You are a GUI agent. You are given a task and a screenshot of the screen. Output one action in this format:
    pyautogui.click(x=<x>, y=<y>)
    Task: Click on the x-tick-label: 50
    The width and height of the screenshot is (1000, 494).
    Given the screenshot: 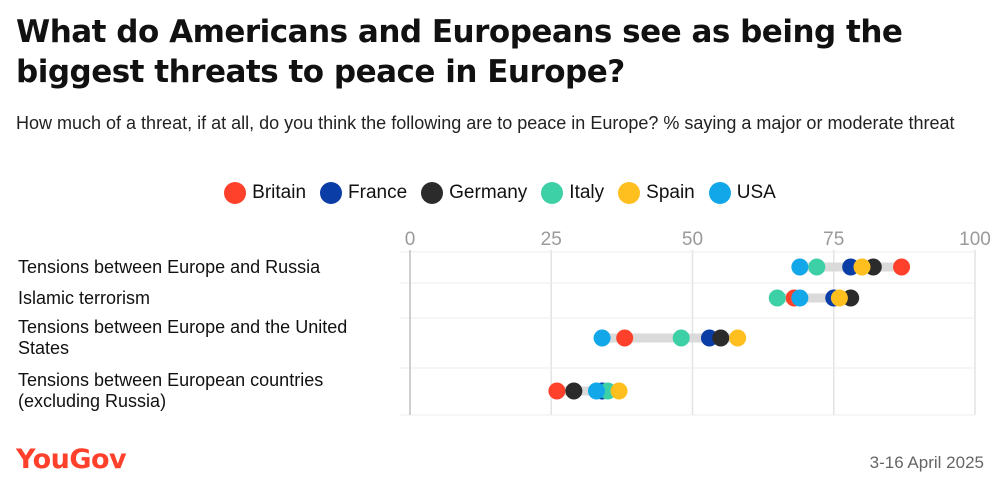 What is the action you would take?
    pyautogui.click(x=692, y=239)
    